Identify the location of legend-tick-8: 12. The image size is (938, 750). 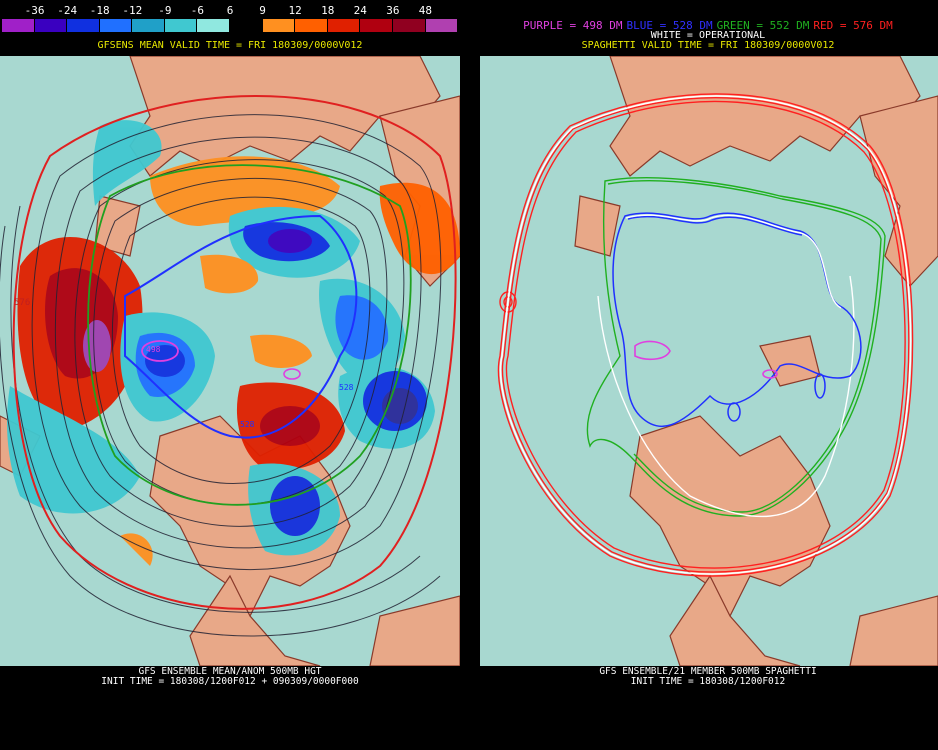
(295, 10).